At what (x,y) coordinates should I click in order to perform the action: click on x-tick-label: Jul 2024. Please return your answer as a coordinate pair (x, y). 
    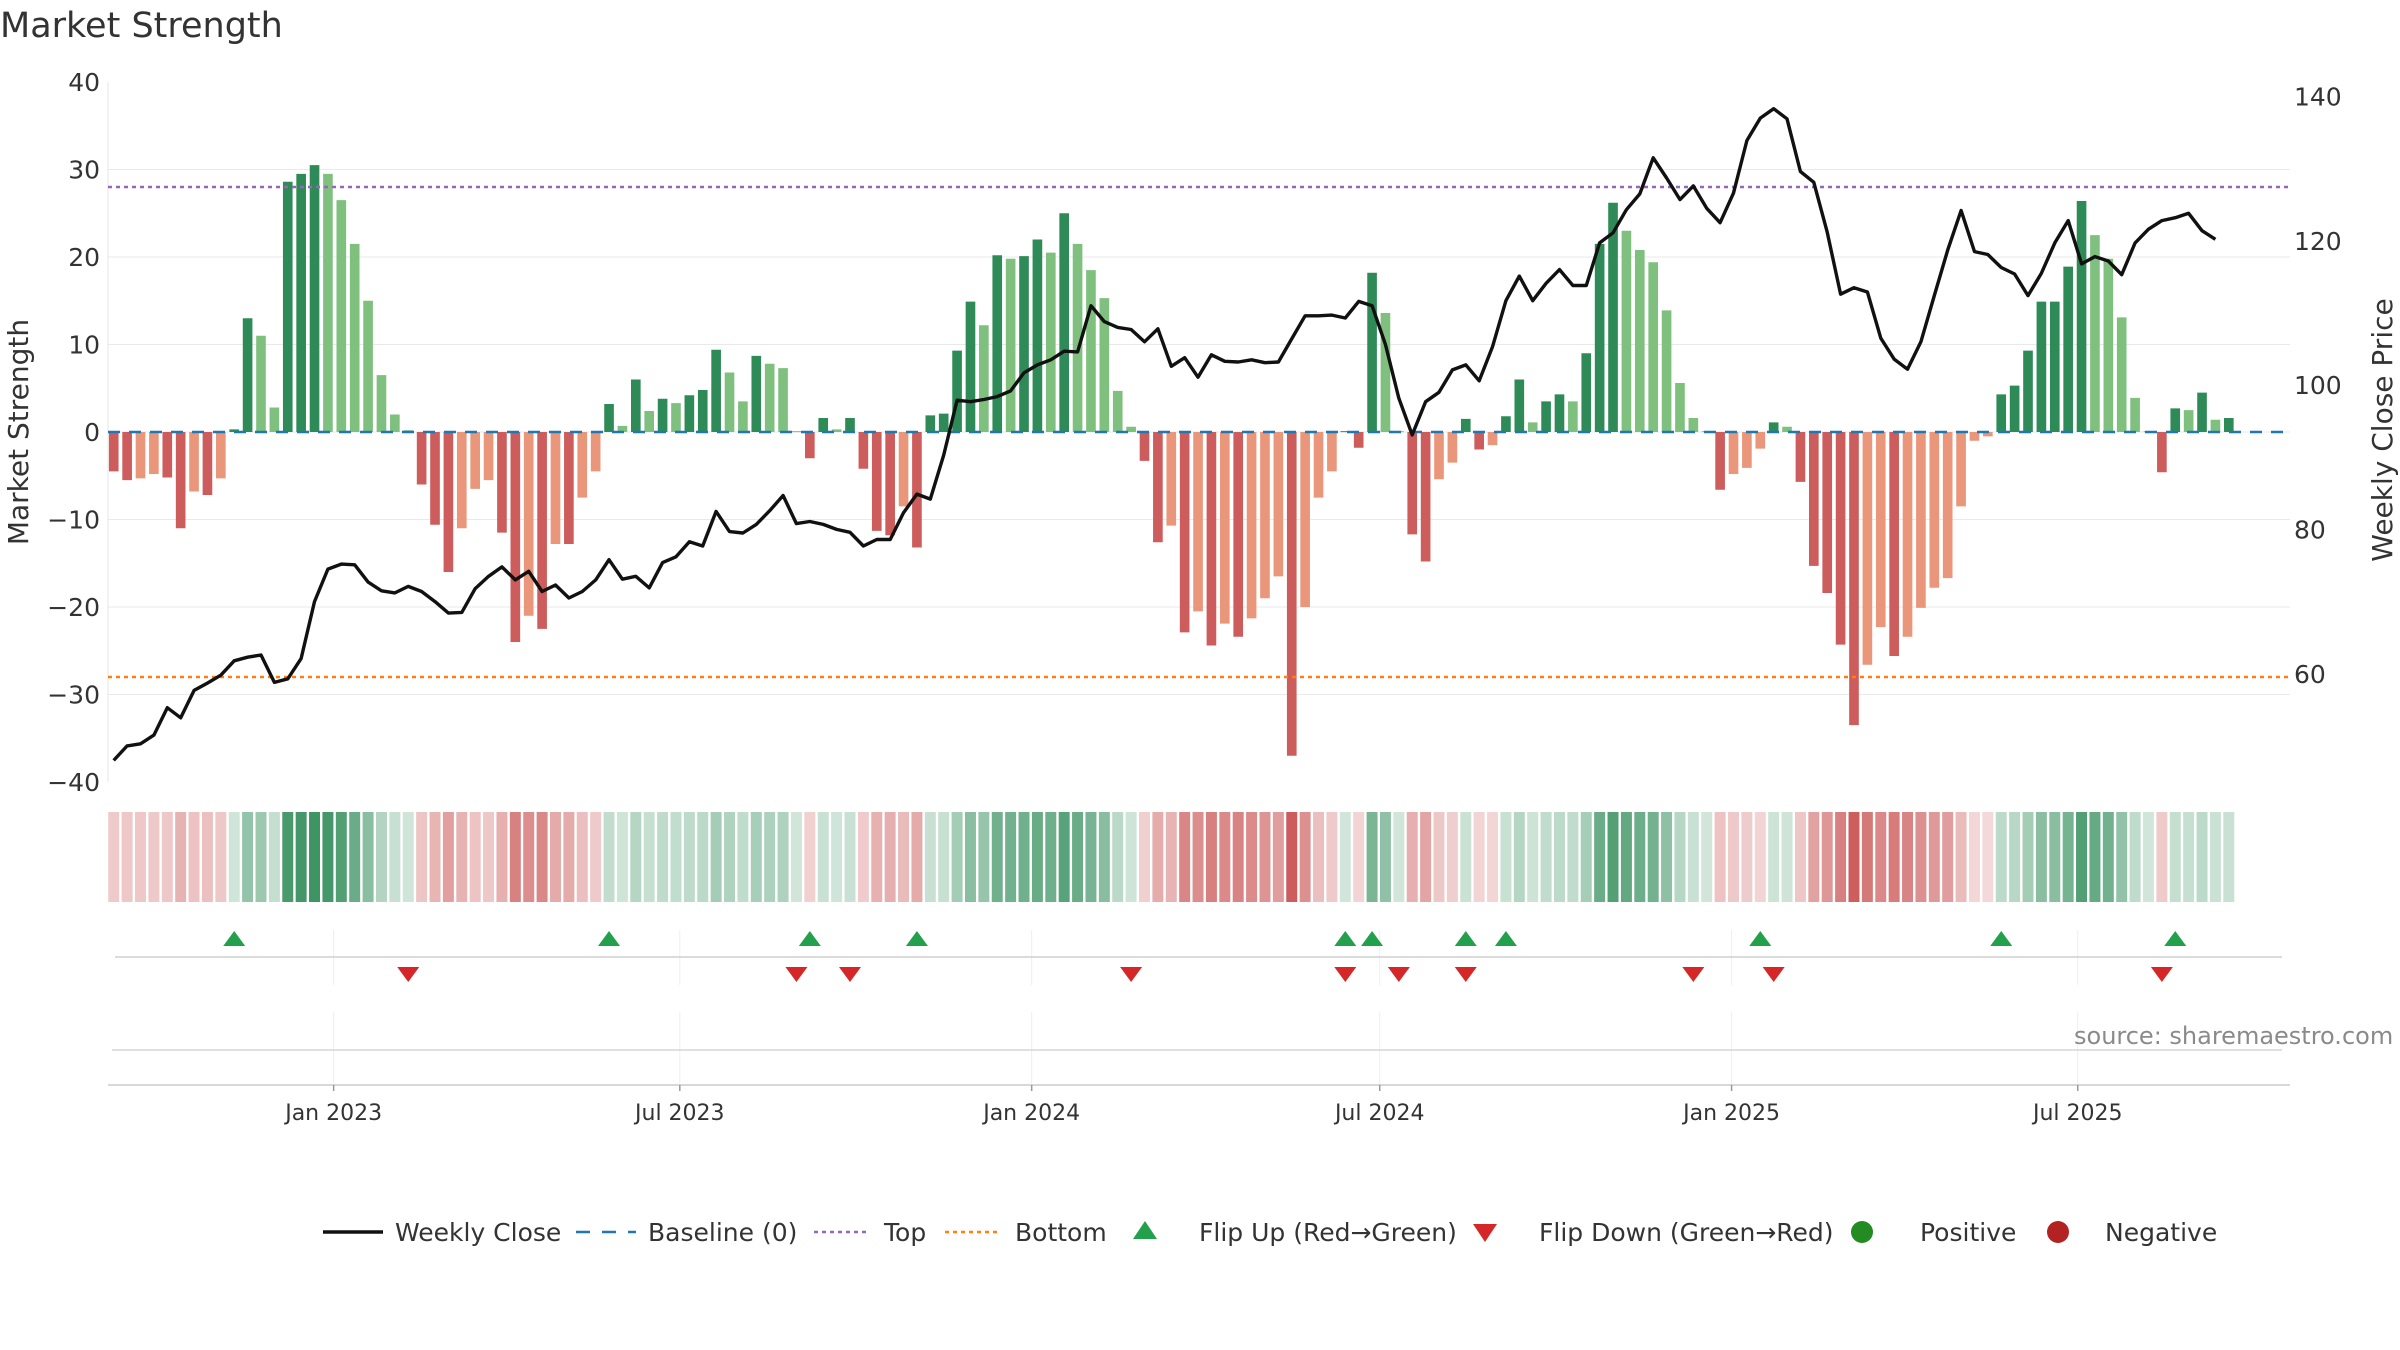
    Looking at the image, I should click on (1379, 1113).